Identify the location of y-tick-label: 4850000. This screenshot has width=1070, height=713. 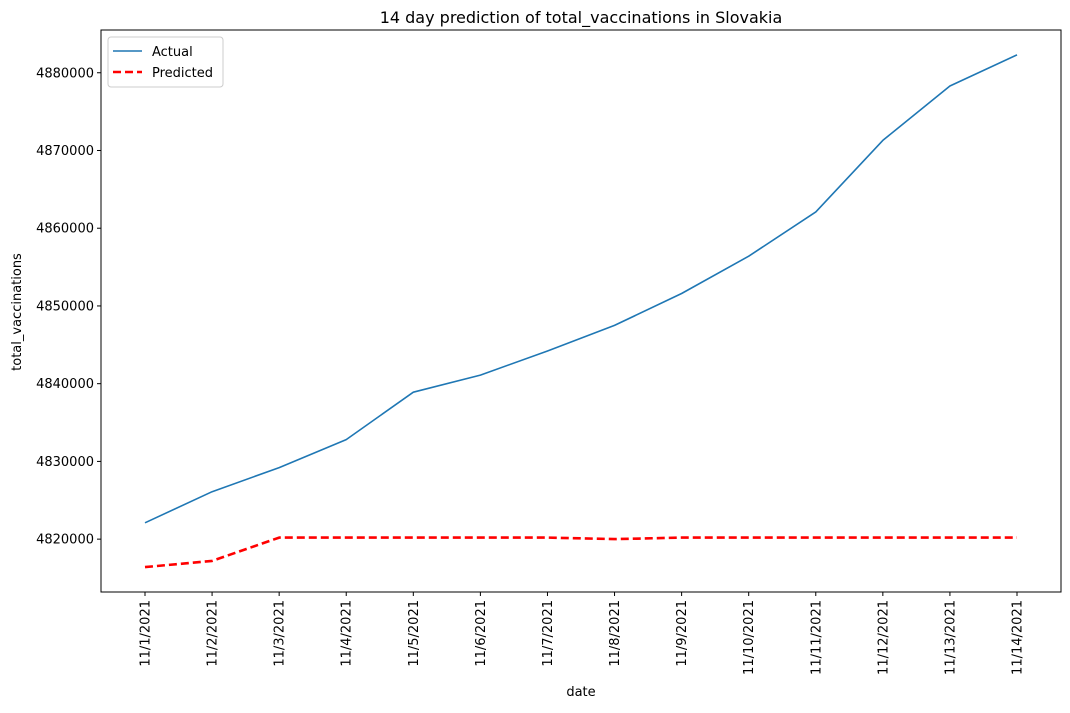
(65, 306).